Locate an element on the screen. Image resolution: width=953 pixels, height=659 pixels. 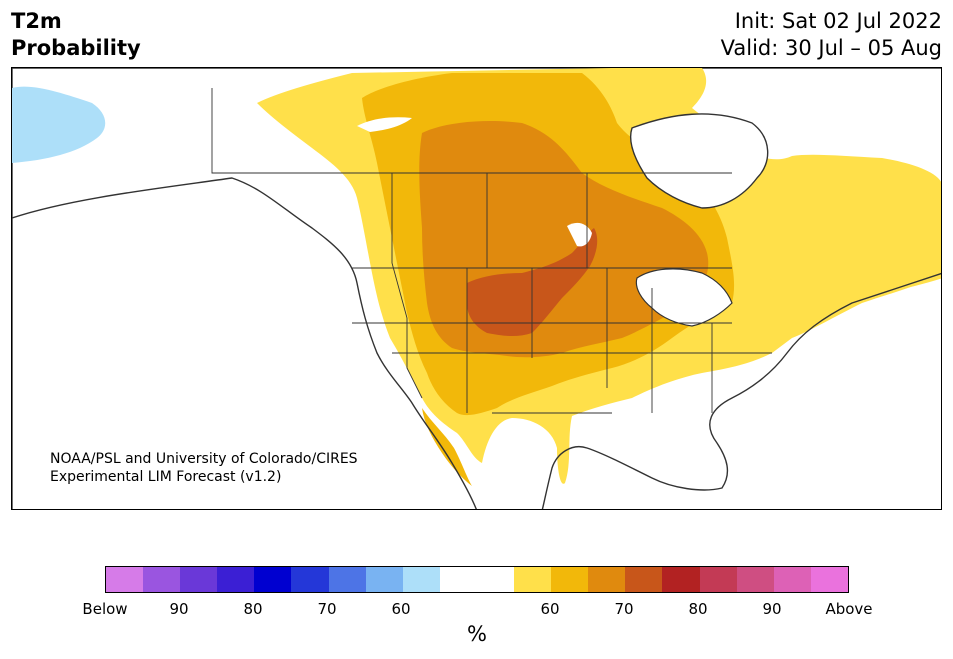
great-lakes is located at coordinates (684, 297).